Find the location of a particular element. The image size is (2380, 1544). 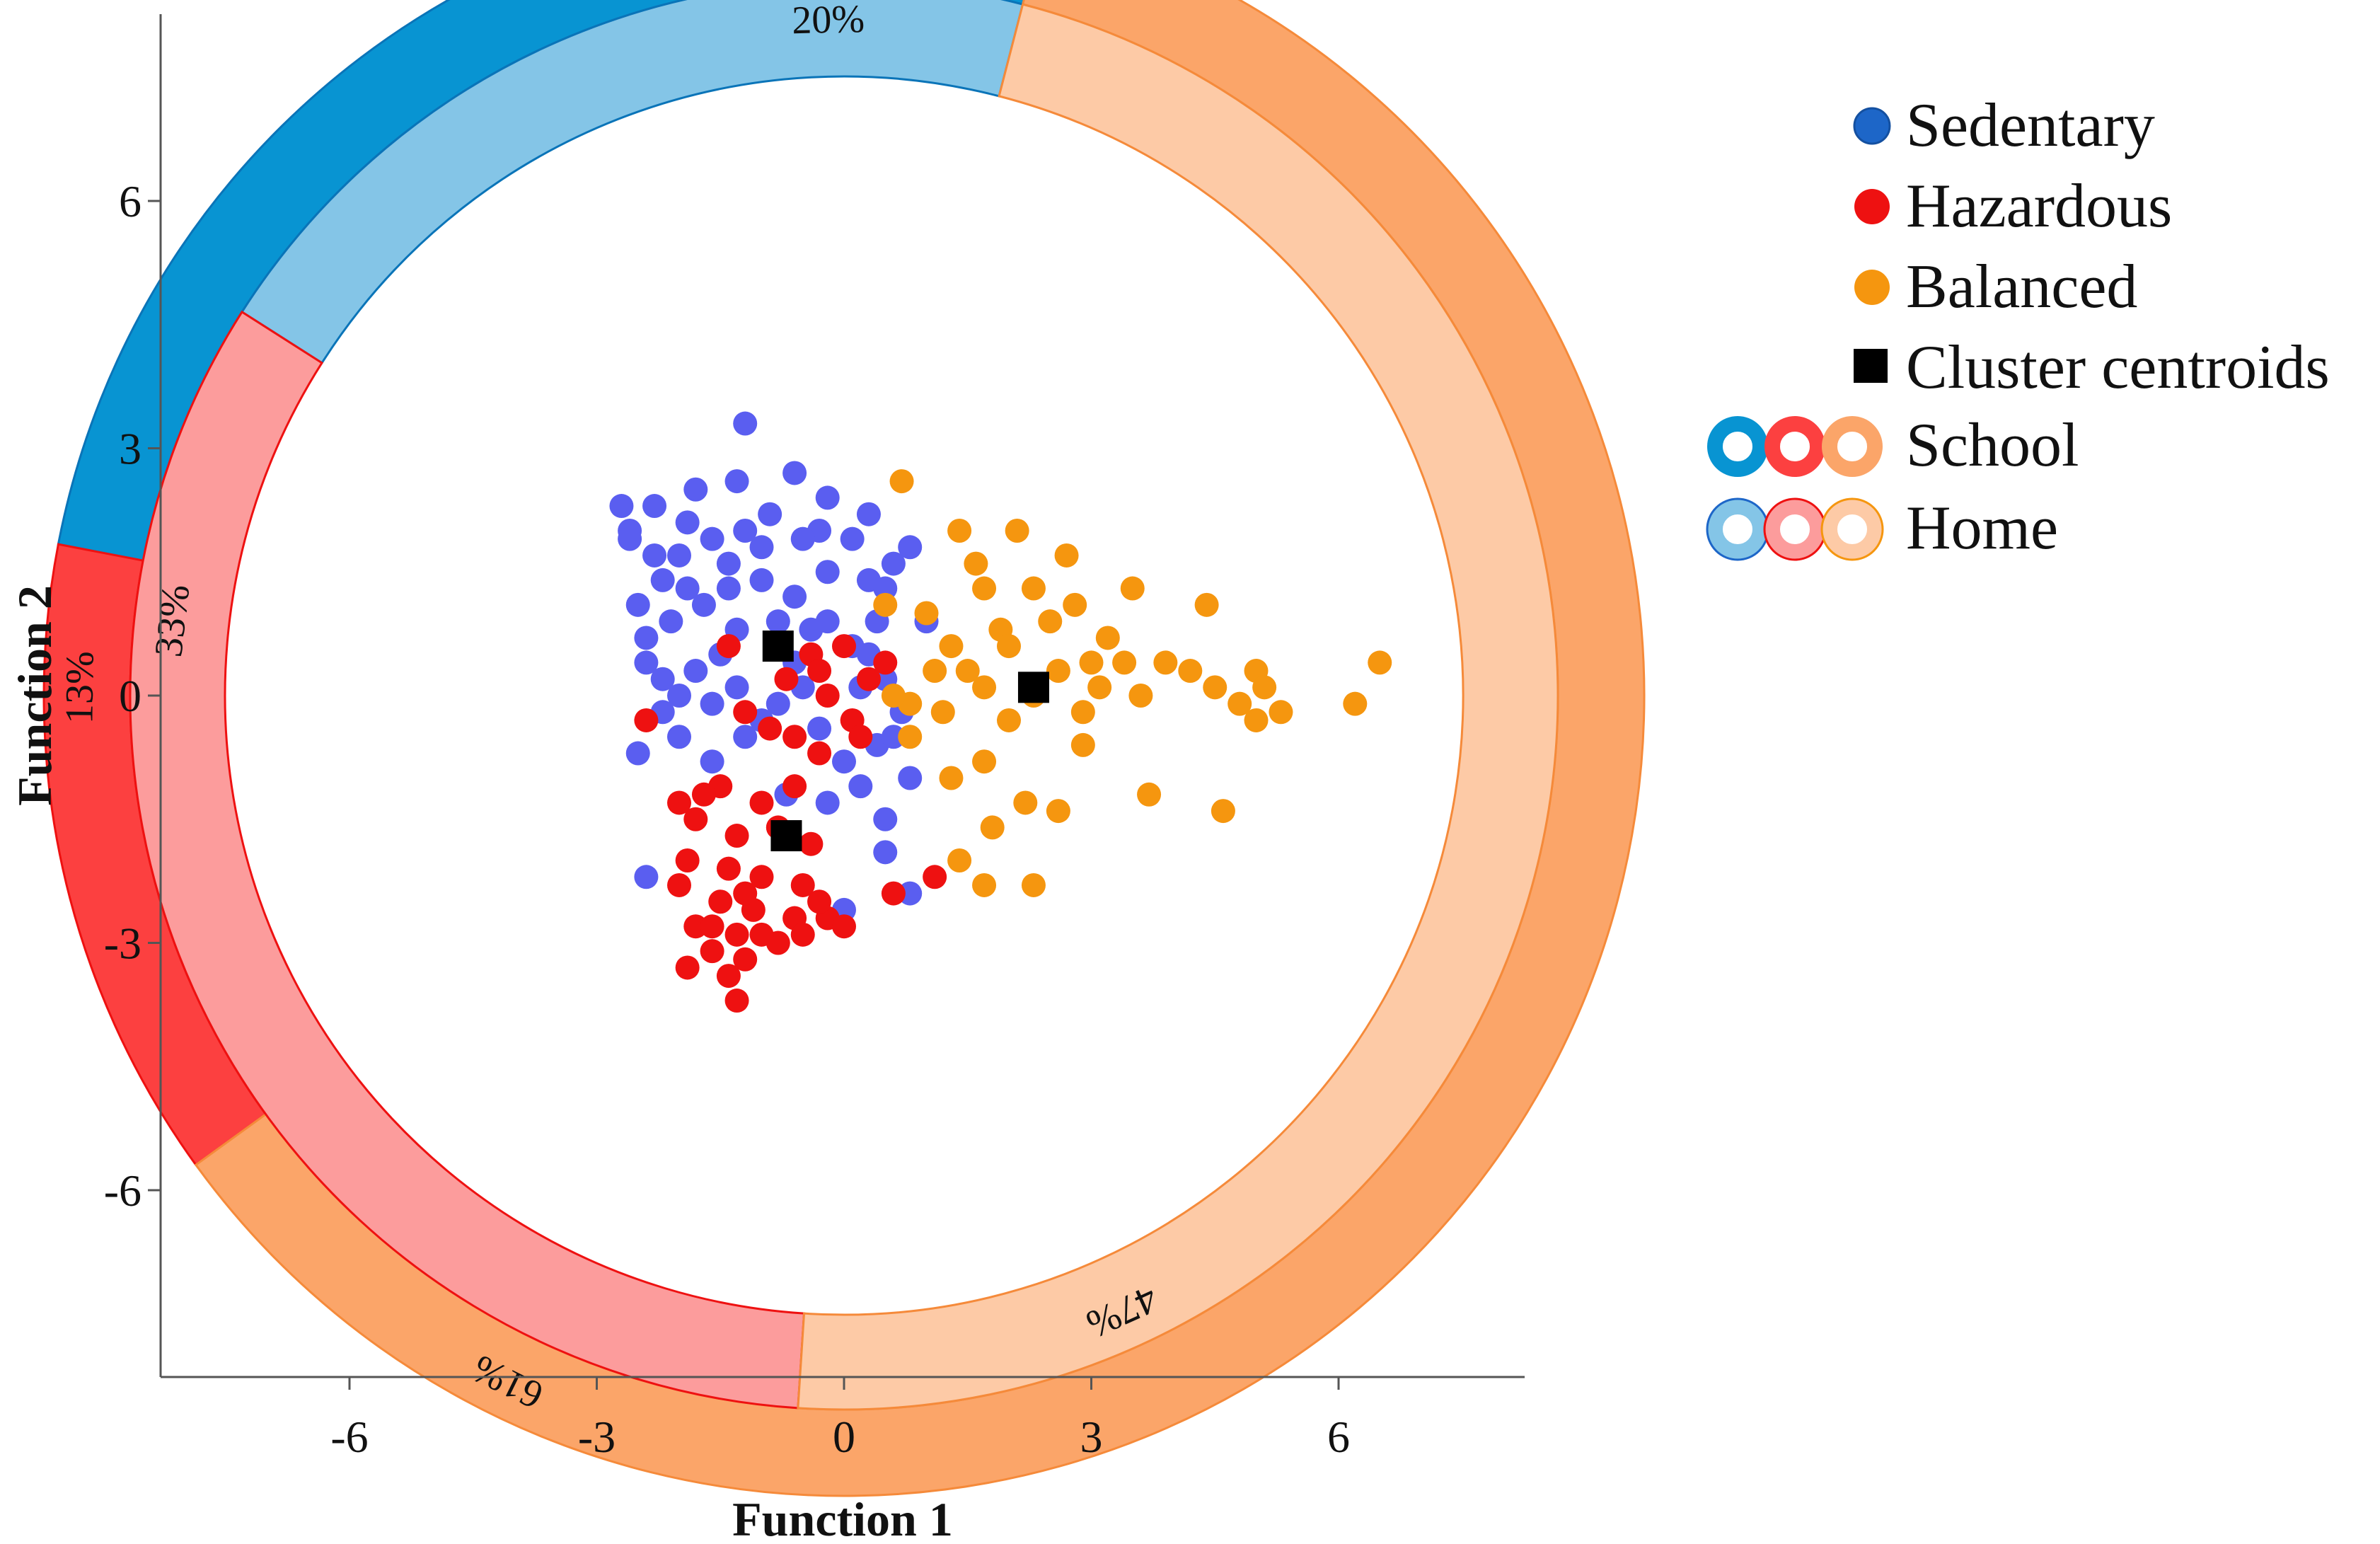

ring-label-school-hazardous: 13% is located at coordinates (79, 687).